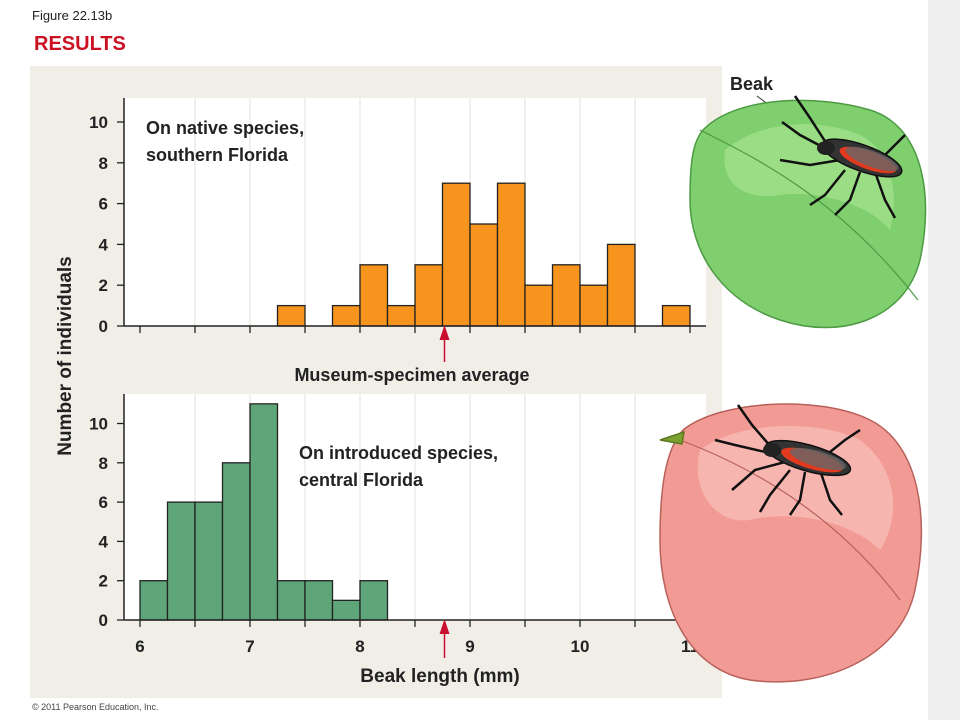 This screenshot has height=720, width=960. Describe the element at coordinates (361, 480) in the screenshot. I see `introduced-panel-label-line2: central Florida` at that location.